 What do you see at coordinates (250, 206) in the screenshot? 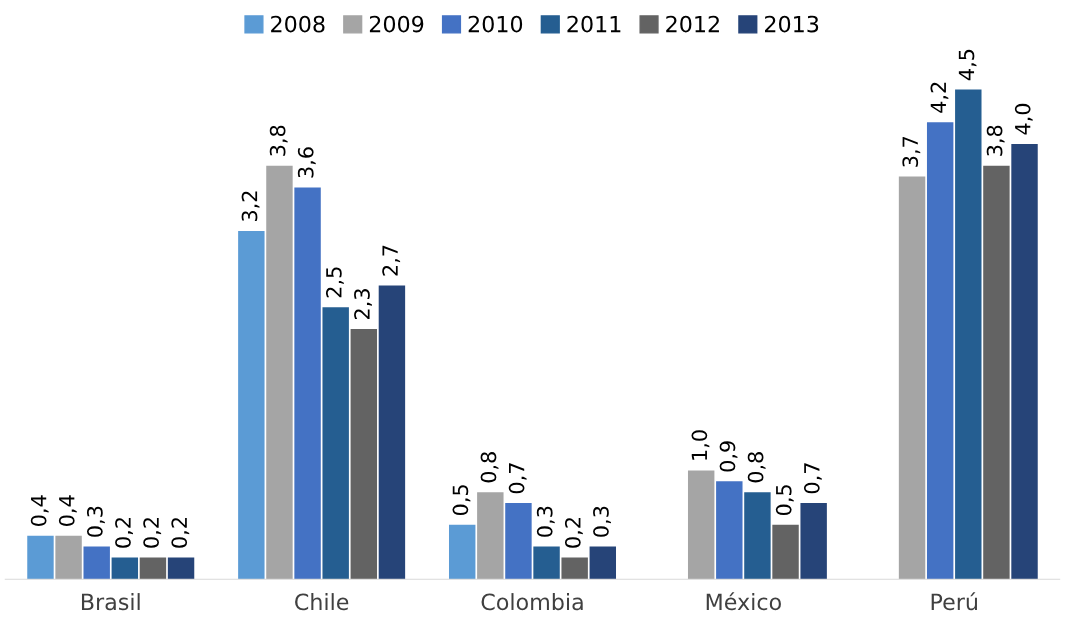
I see `data-label: 3,2` at bounding box center [250, 206].